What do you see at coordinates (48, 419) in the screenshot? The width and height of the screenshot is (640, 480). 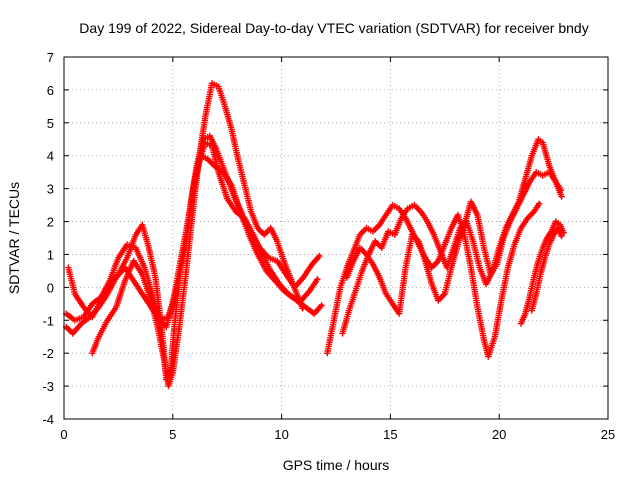 I see `y-tick-label: -4` at bounding box center [48, 419].